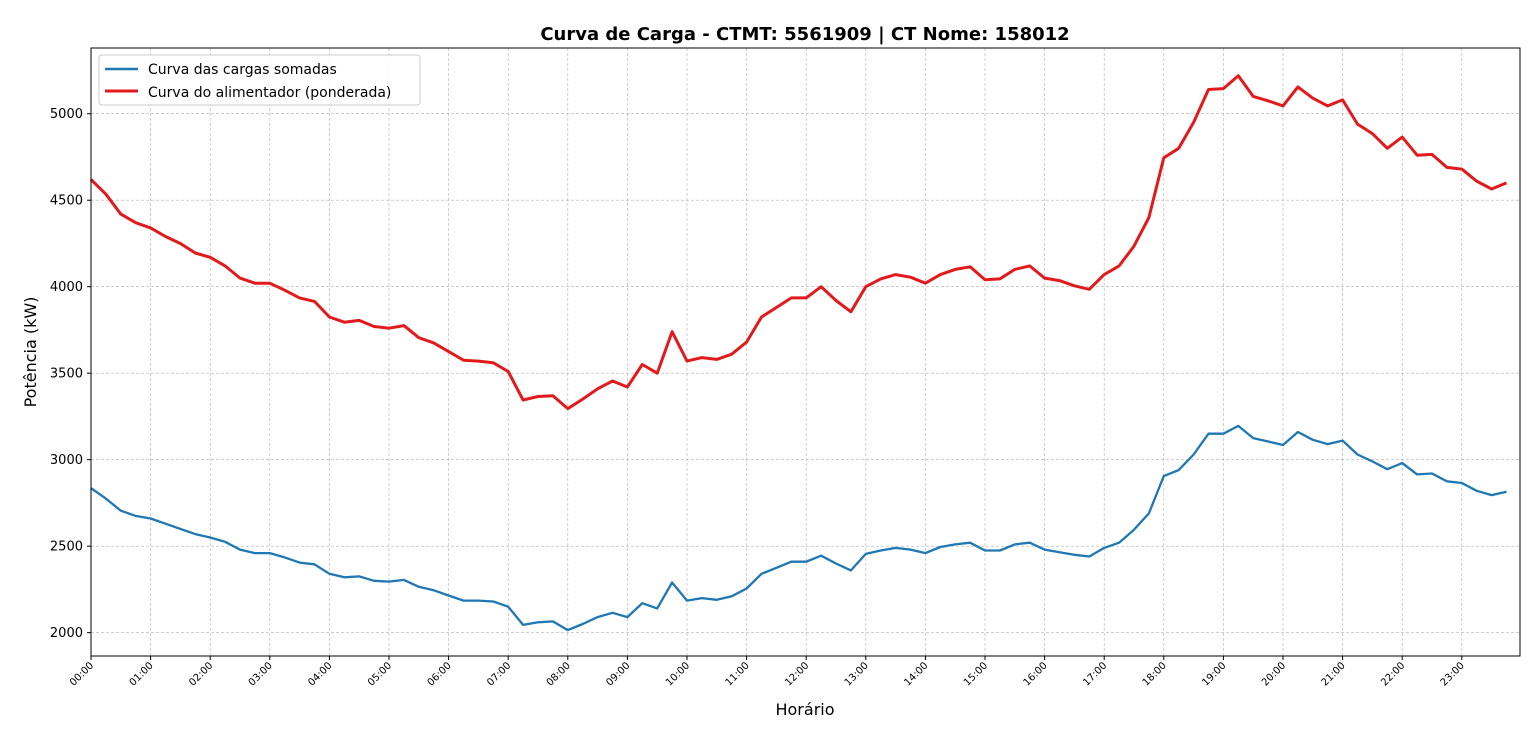  What do you see at coordinates (66, 114) in the screenshot?
I see `y-tick-label: 5000` at bounding box center [66, 114].